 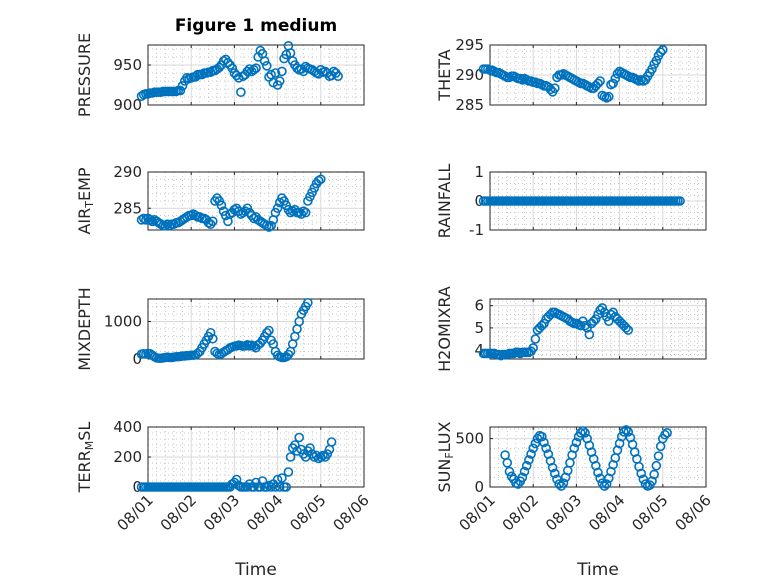 I want to click on y-tick-label: 0, so click(x=479, y=487).